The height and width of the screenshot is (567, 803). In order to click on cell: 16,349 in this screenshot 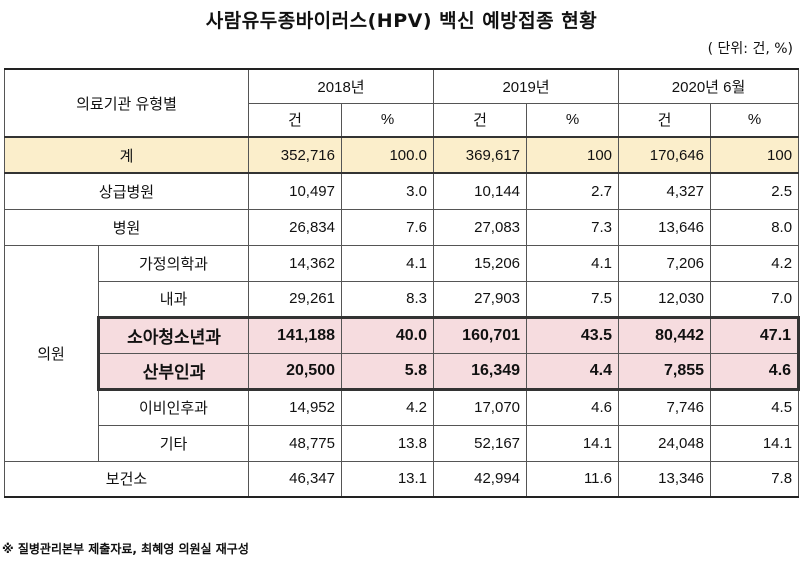, I will do `click(480, 371)`.